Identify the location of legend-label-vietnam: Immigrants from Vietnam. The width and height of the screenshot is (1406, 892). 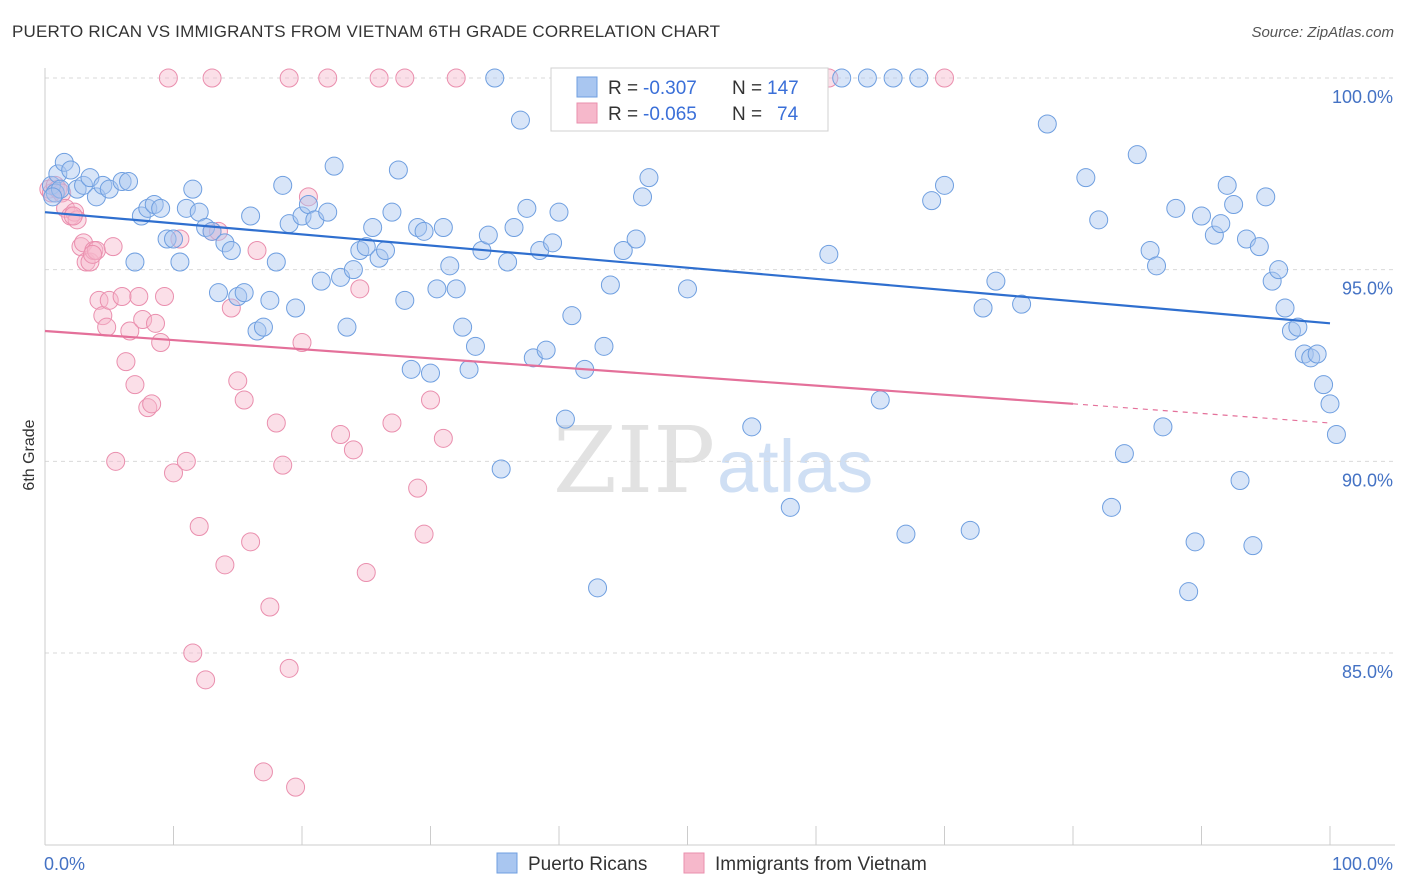
(821, 864).